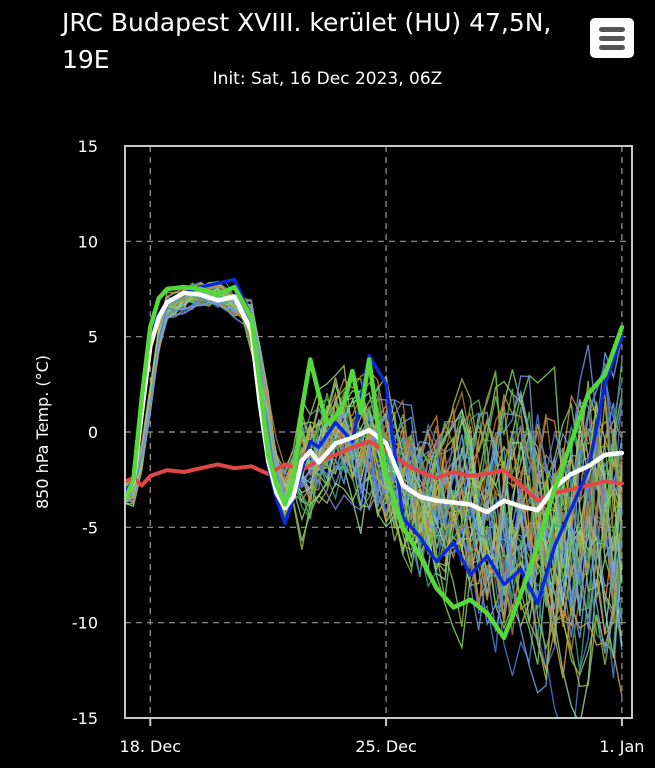  What do you see at coordinates (612, 47) in the screenshot?
I see `menu-bar-bottom` at bounding box center [612, 47].